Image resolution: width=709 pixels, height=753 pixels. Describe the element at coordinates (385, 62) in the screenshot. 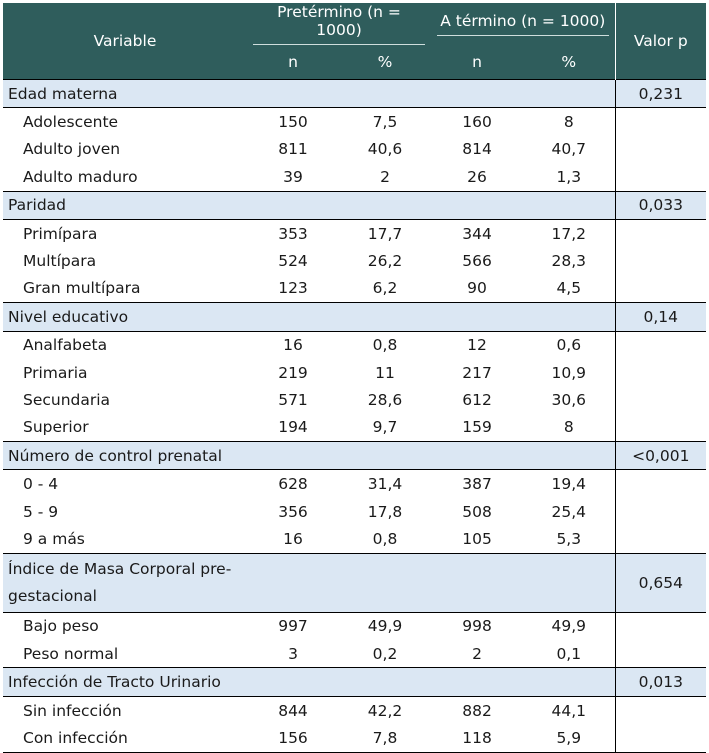

I see `header-pct-preterm: %` at that location.